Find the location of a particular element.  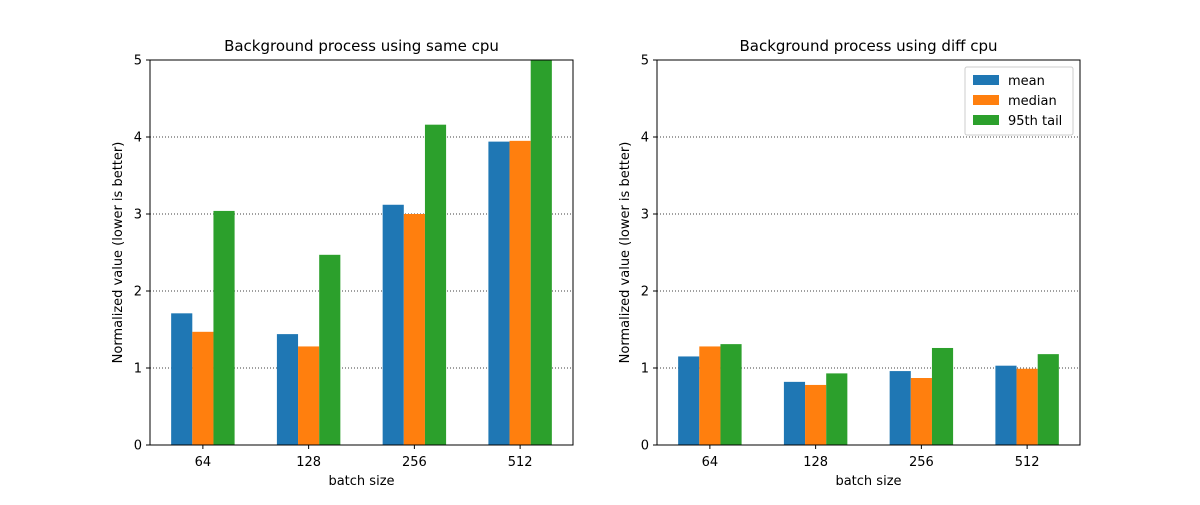

legend-label: mean is located at coordinates (1026, 81).